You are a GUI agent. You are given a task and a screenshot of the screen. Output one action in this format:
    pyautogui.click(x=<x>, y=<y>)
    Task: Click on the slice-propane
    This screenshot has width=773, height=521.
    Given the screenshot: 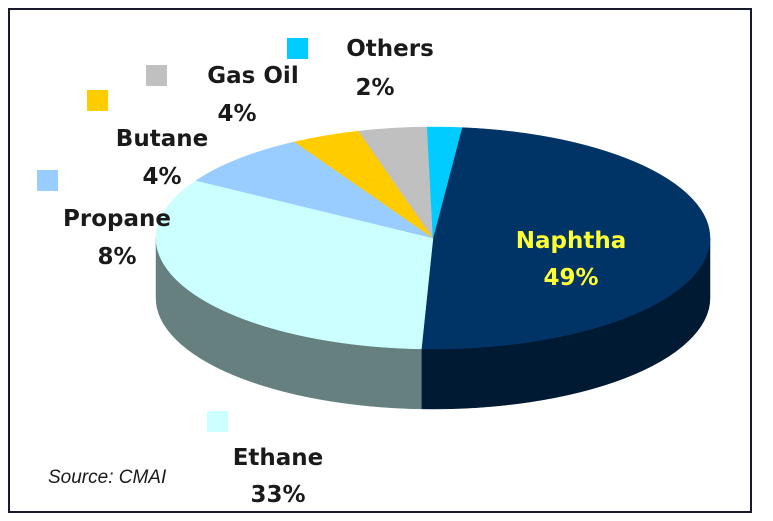 What is the action you would take?
    pyautogui.click(x=314, y=190)
    